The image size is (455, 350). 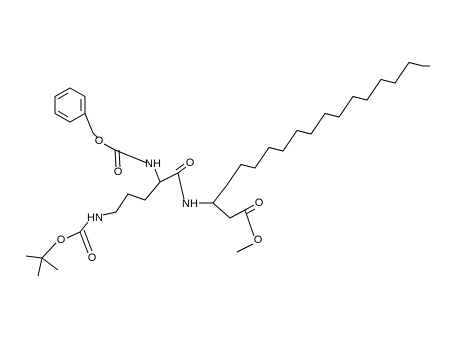 What do you see at coordinates (95, 218) in the screenshot?
I see `atom-label: HN` at bounding box center [95, 218].